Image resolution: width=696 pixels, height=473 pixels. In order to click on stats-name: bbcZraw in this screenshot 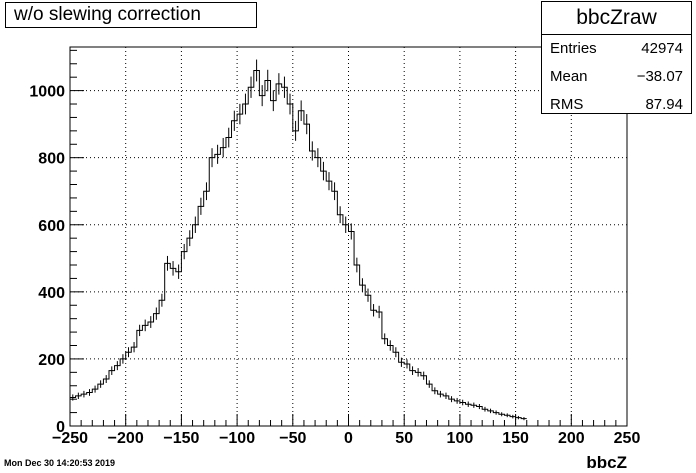, I will do `click(616, 18)`.